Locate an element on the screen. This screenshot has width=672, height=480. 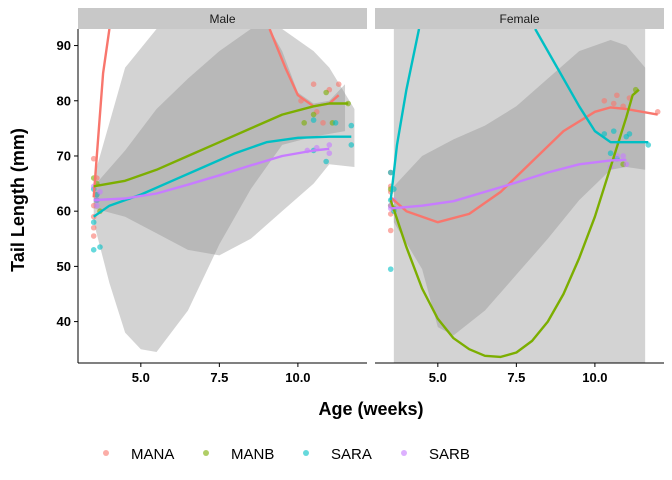
y-tick-label: 50 is located at coordinates (64, 266).